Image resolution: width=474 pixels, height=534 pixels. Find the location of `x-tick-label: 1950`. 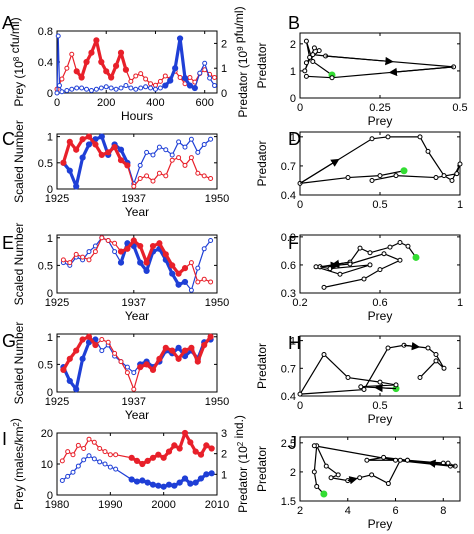

x-tick-label: 1950 is located at coordinates (217, 402).